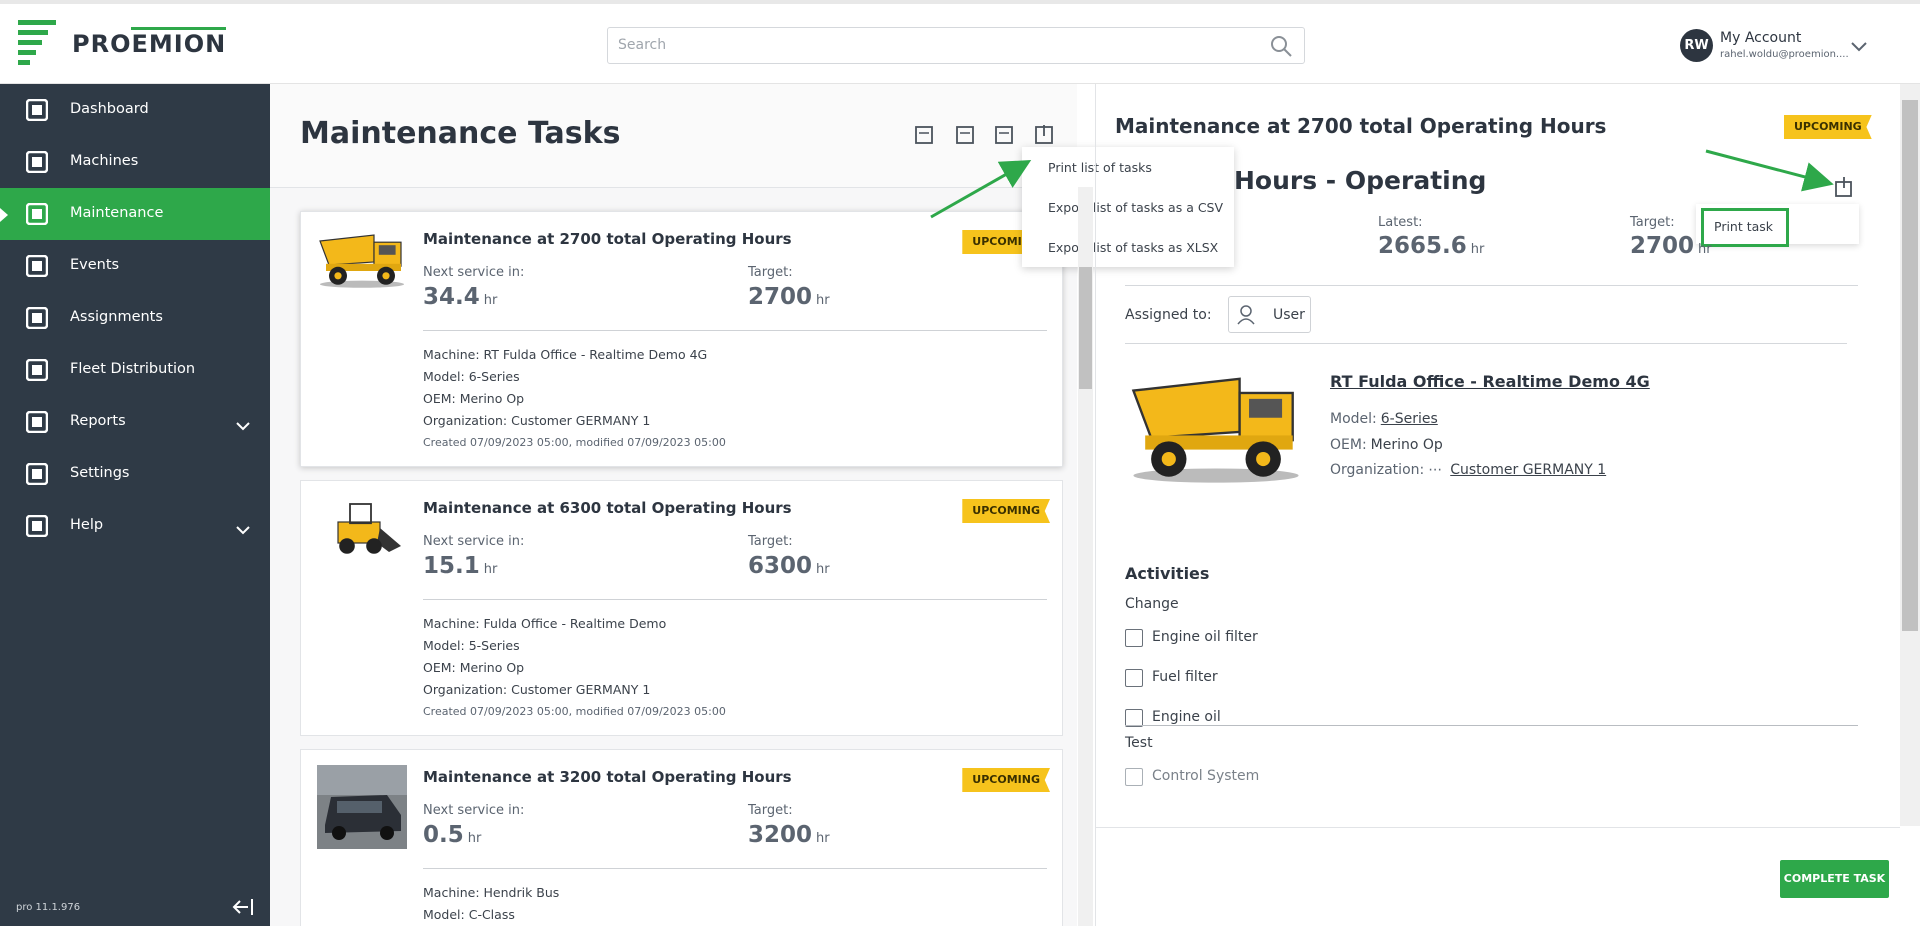  Describe the element at coordinates (1006, 780) in the screenshot. I see `status-badge: UPCOMING` at that location.